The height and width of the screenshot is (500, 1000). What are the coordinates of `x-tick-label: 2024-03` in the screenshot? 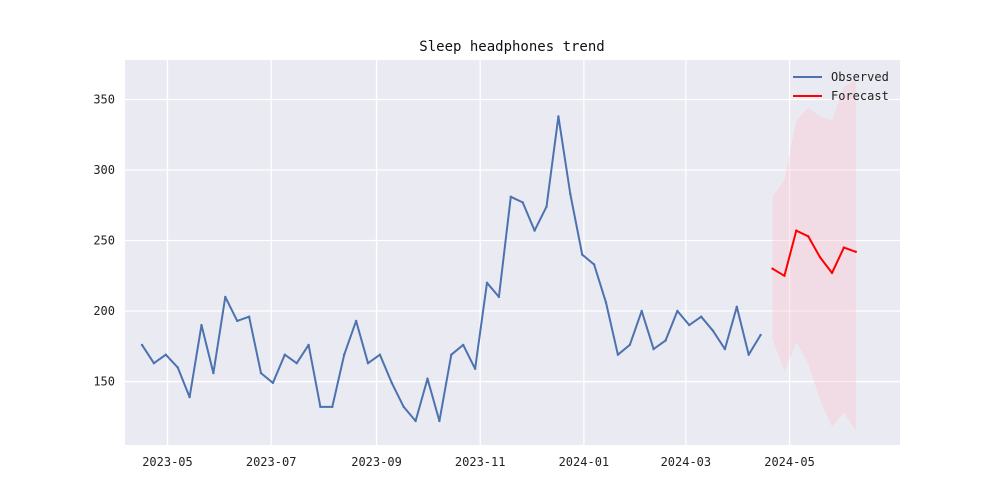 It's located at (686, 462).